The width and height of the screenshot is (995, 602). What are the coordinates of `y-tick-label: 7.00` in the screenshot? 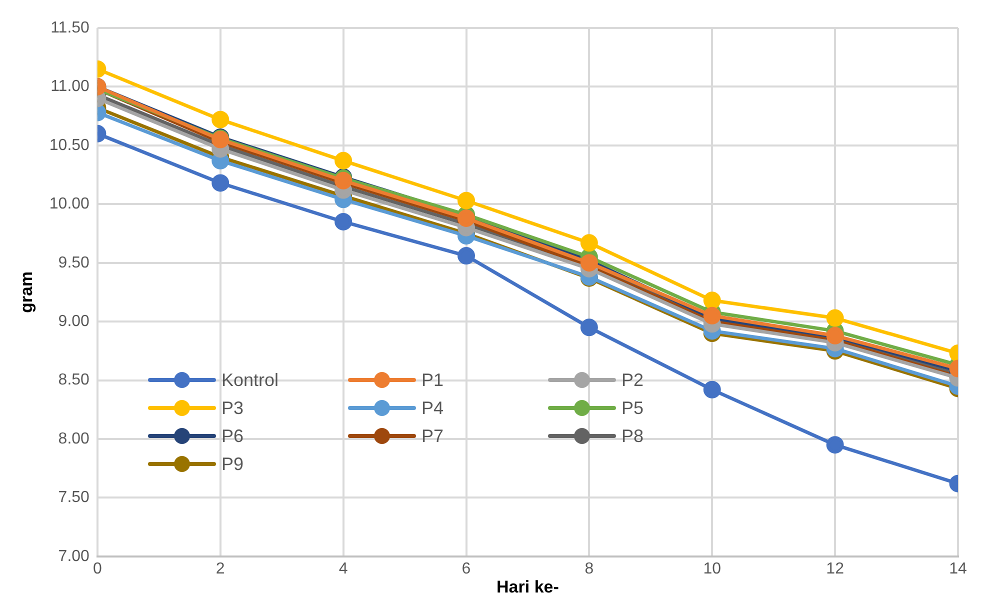 It's located at (74, 556).